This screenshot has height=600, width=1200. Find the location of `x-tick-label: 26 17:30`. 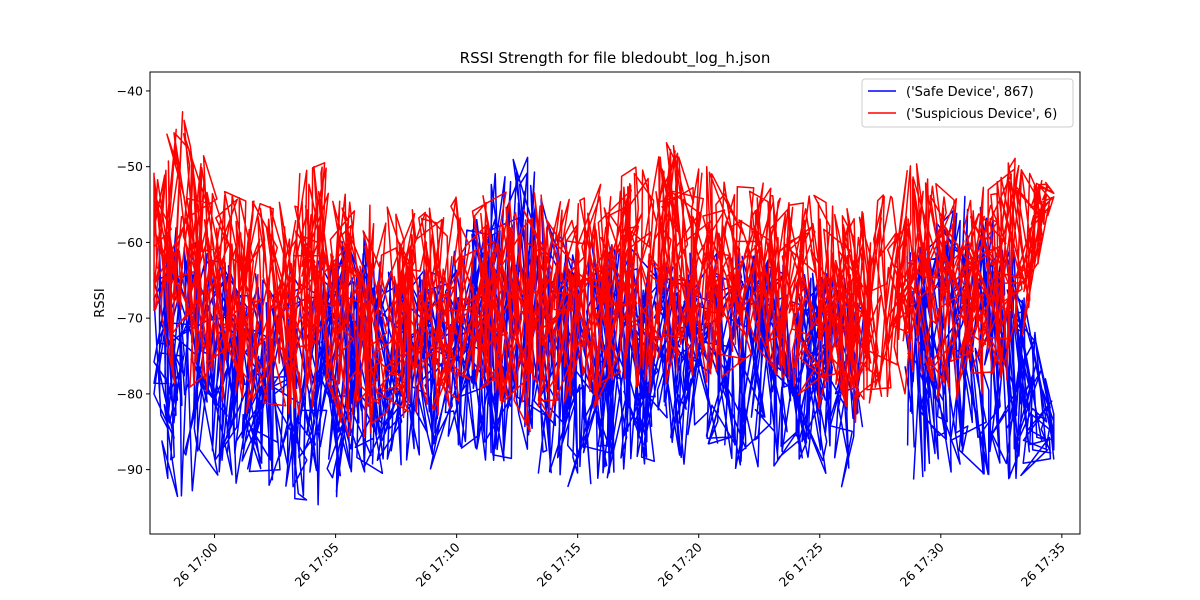

x-tick-label: 26 17:30 is located at coordinates (922, 564).